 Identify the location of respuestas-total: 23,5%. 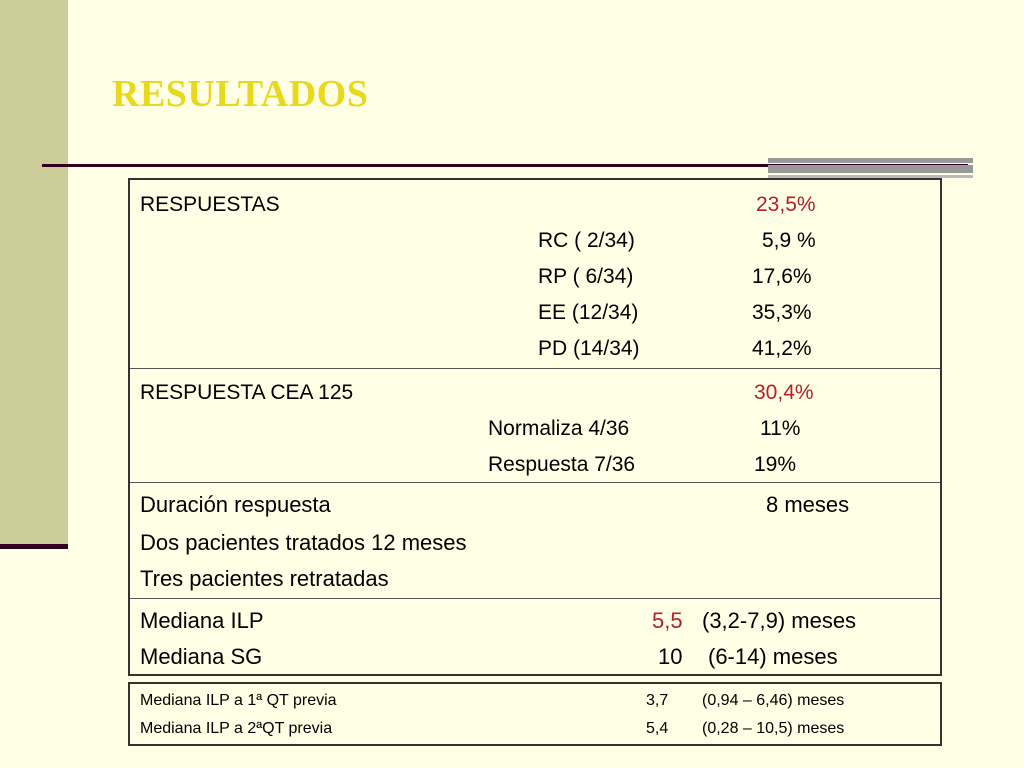
(786, 204).